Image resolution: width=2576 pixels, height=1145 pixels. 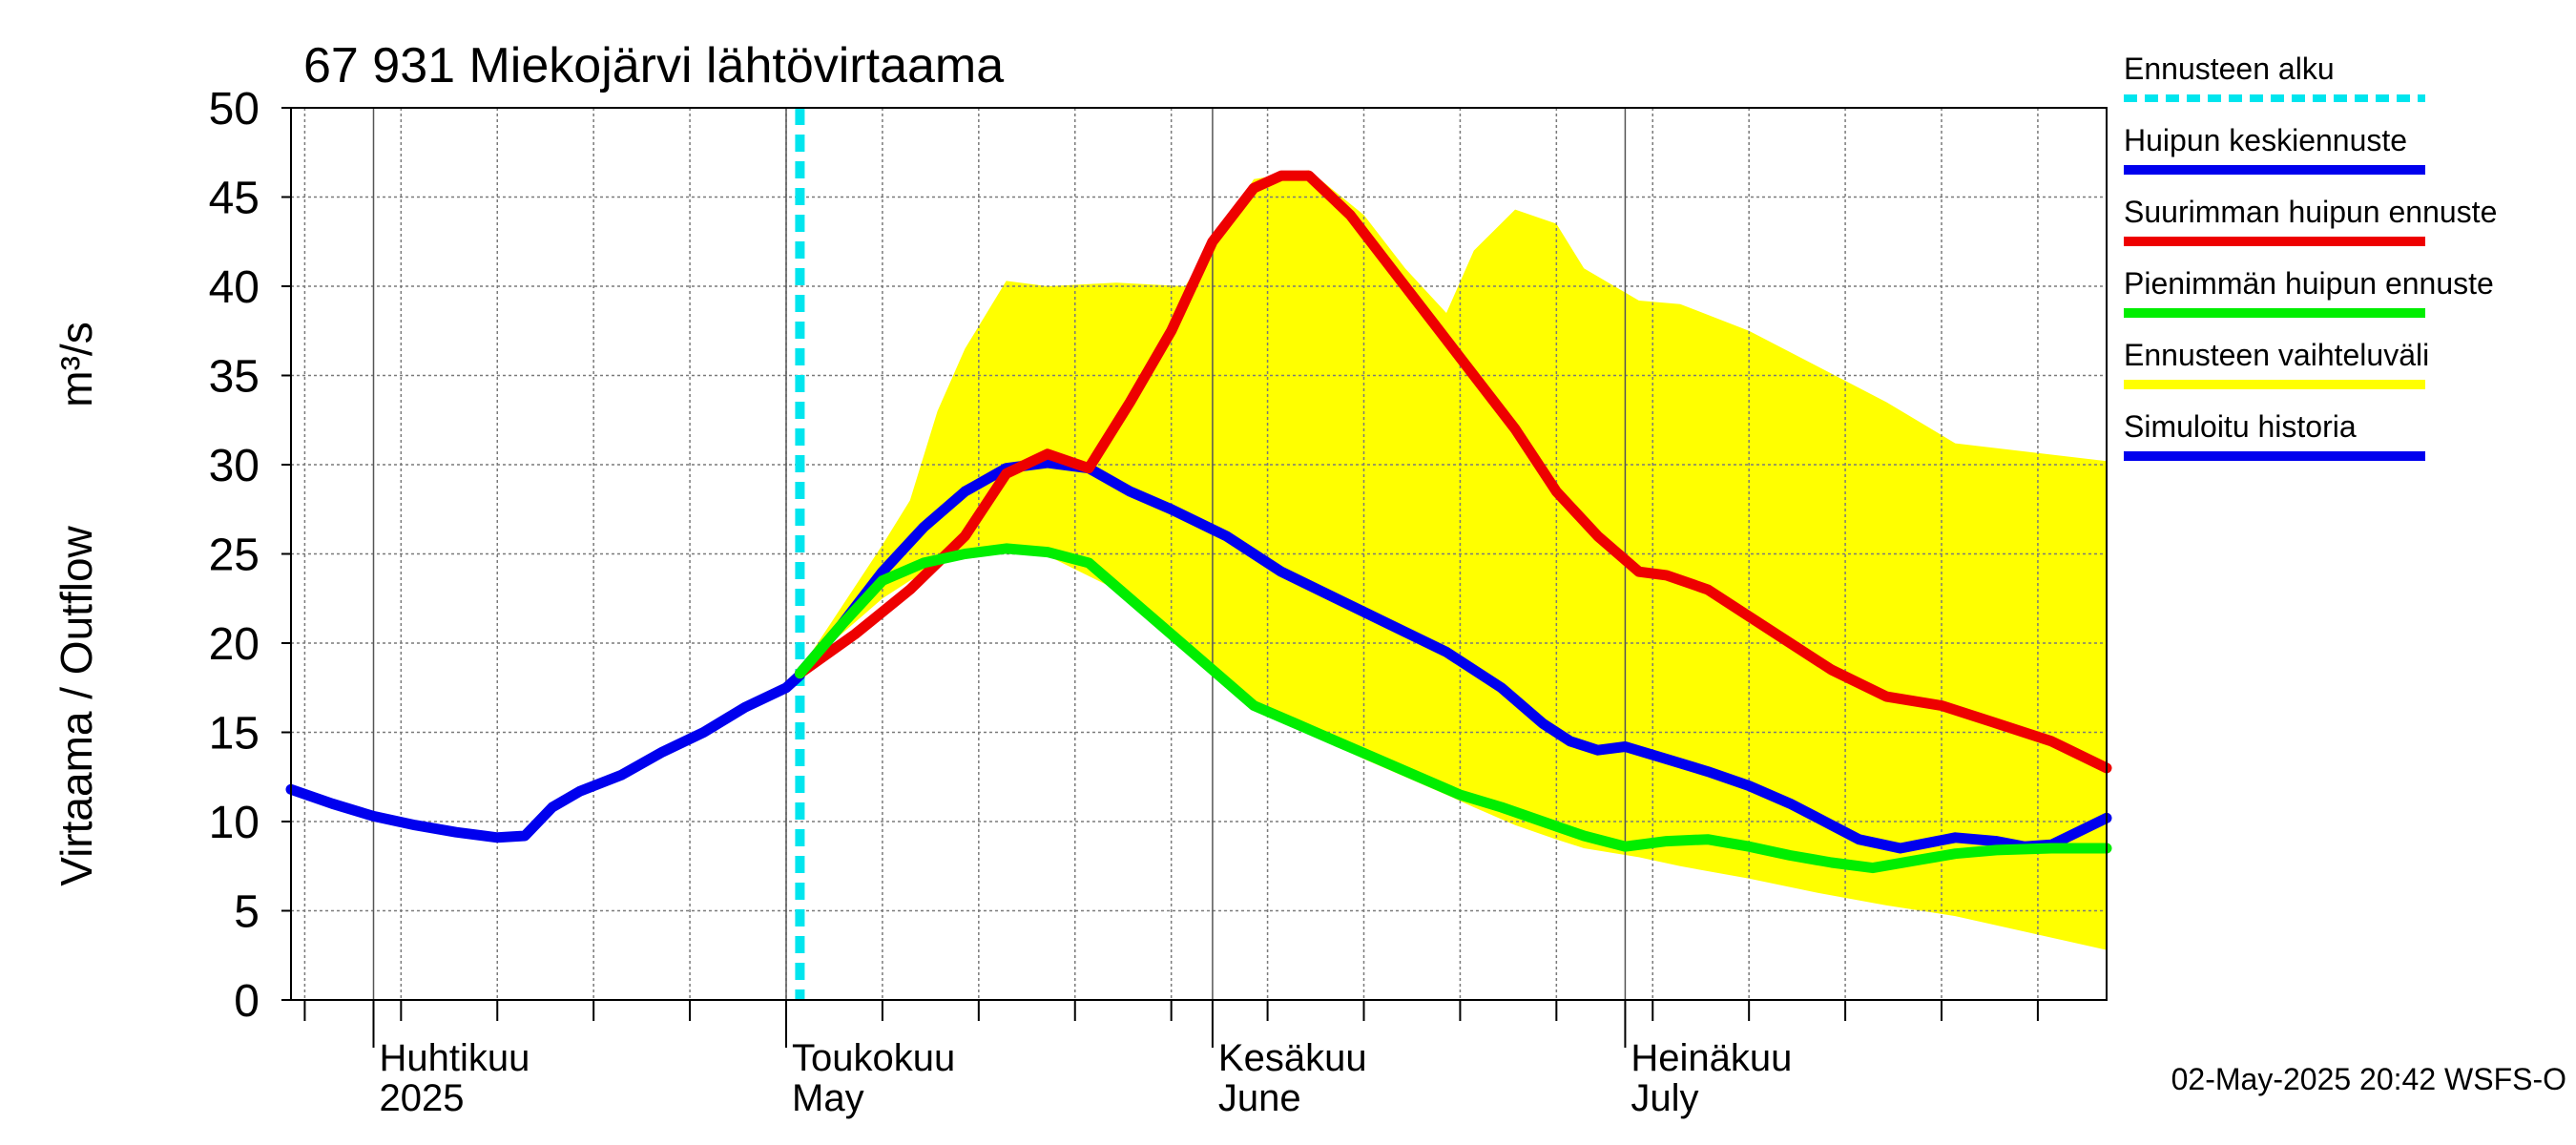 What do you see at coordinates (2265, 140) in the screenshot?
I see `legend-label: Huipun keskiennuste` at bounding box center [2265, 140].